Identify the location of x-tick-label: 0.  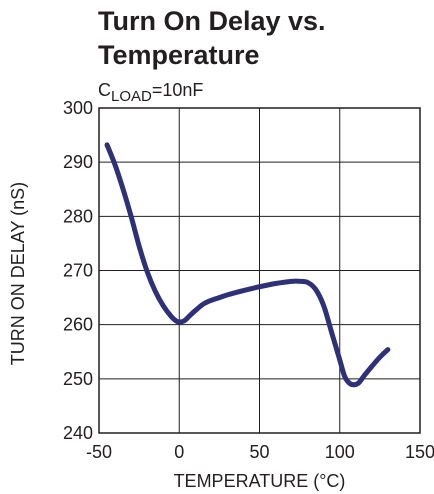
(179, 452).